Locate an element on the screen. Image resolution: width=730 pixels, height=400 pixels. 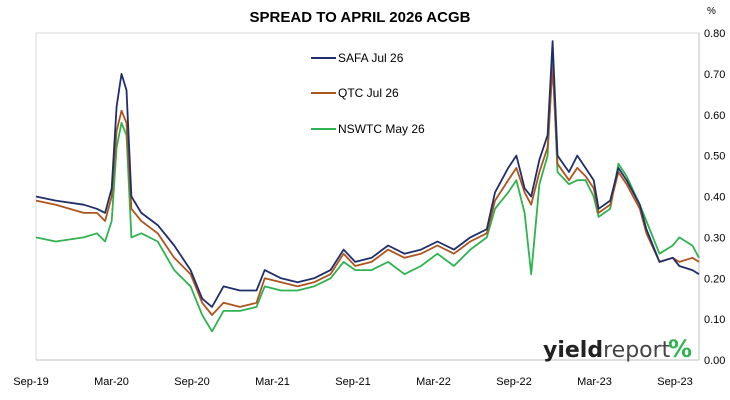
legend-label: QTC Jul 26 is located at coordinates (368, 93).